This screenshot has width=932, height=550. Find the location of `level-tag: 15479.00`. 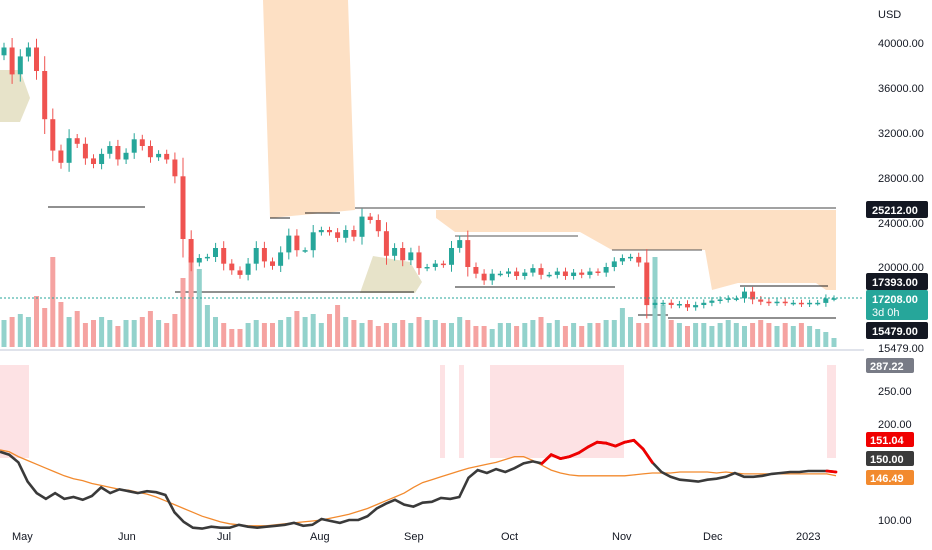

level-tag: 15479.00 is located at coordinates (895, 332).